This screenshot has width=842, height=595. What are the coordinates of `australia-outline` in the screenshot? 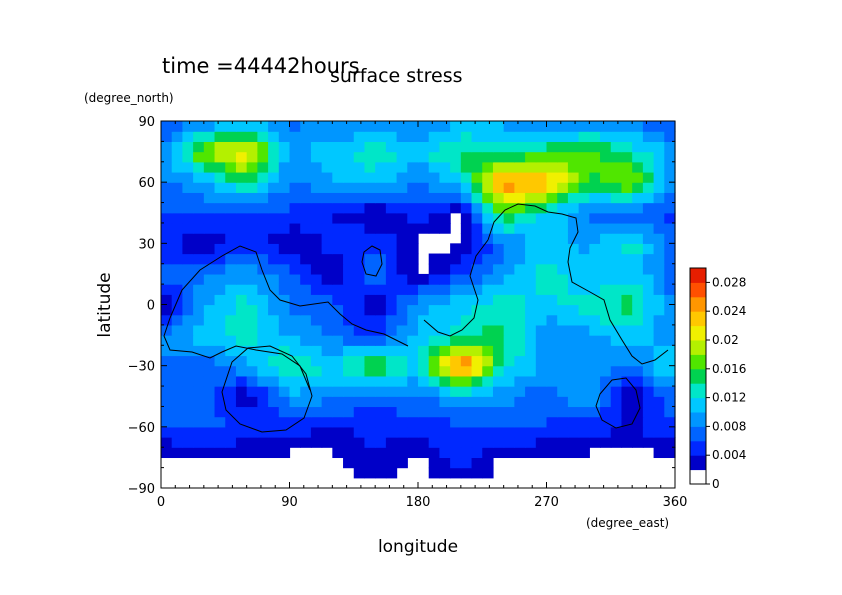 It's located at (267, 389).